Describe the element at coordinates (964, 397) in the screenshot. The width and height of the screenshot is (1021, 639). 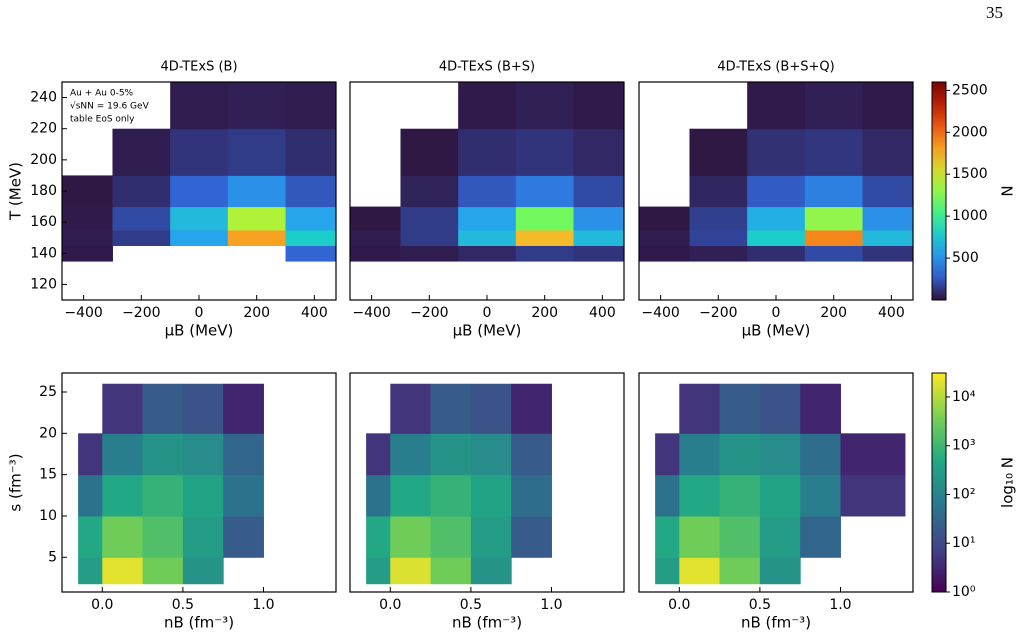
I see `colorbar-tick-label: 10⁴` at that location.